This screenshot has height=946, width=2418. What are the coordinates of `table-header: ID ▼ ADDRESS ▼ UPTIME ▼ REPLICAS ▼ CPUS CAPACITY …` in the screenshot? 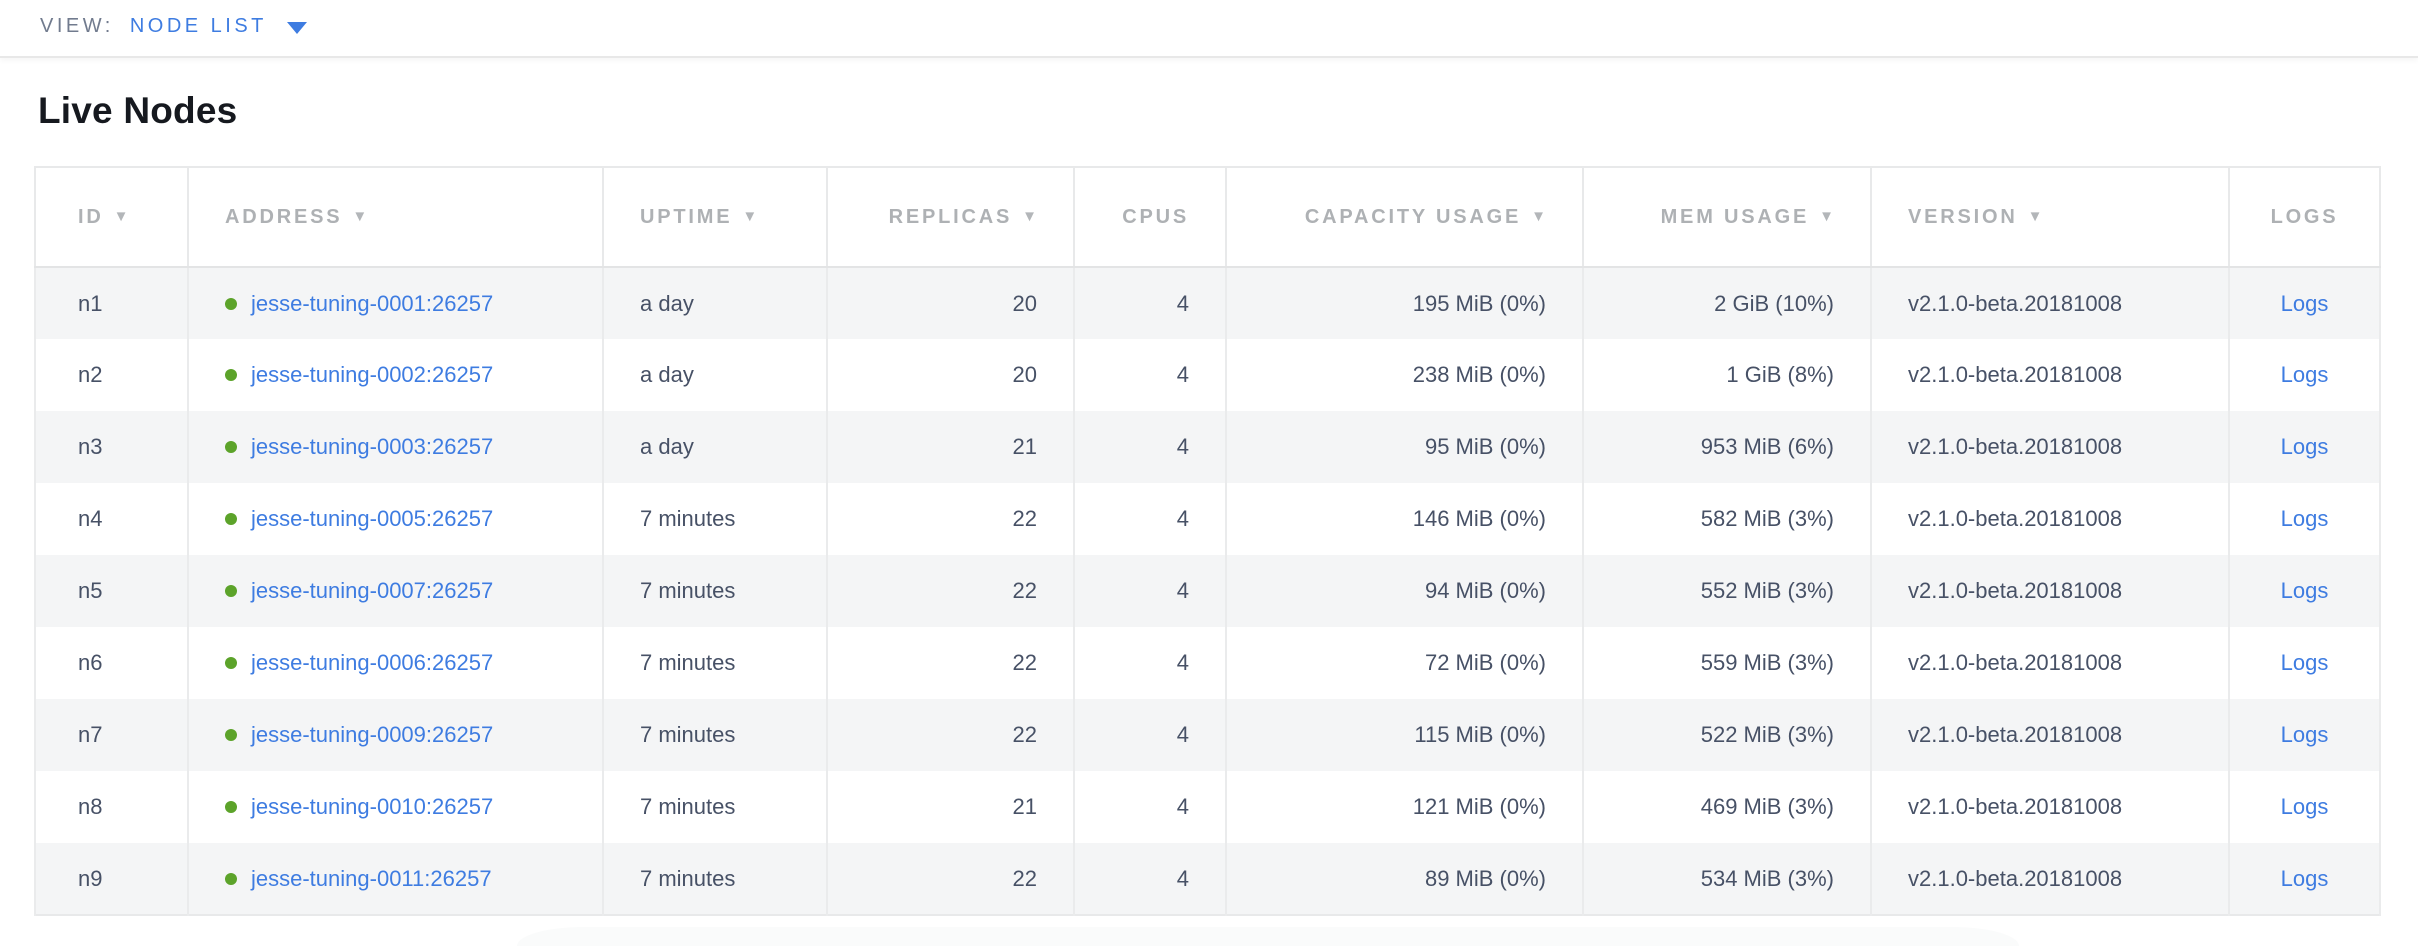 It's located at (1207, 217).